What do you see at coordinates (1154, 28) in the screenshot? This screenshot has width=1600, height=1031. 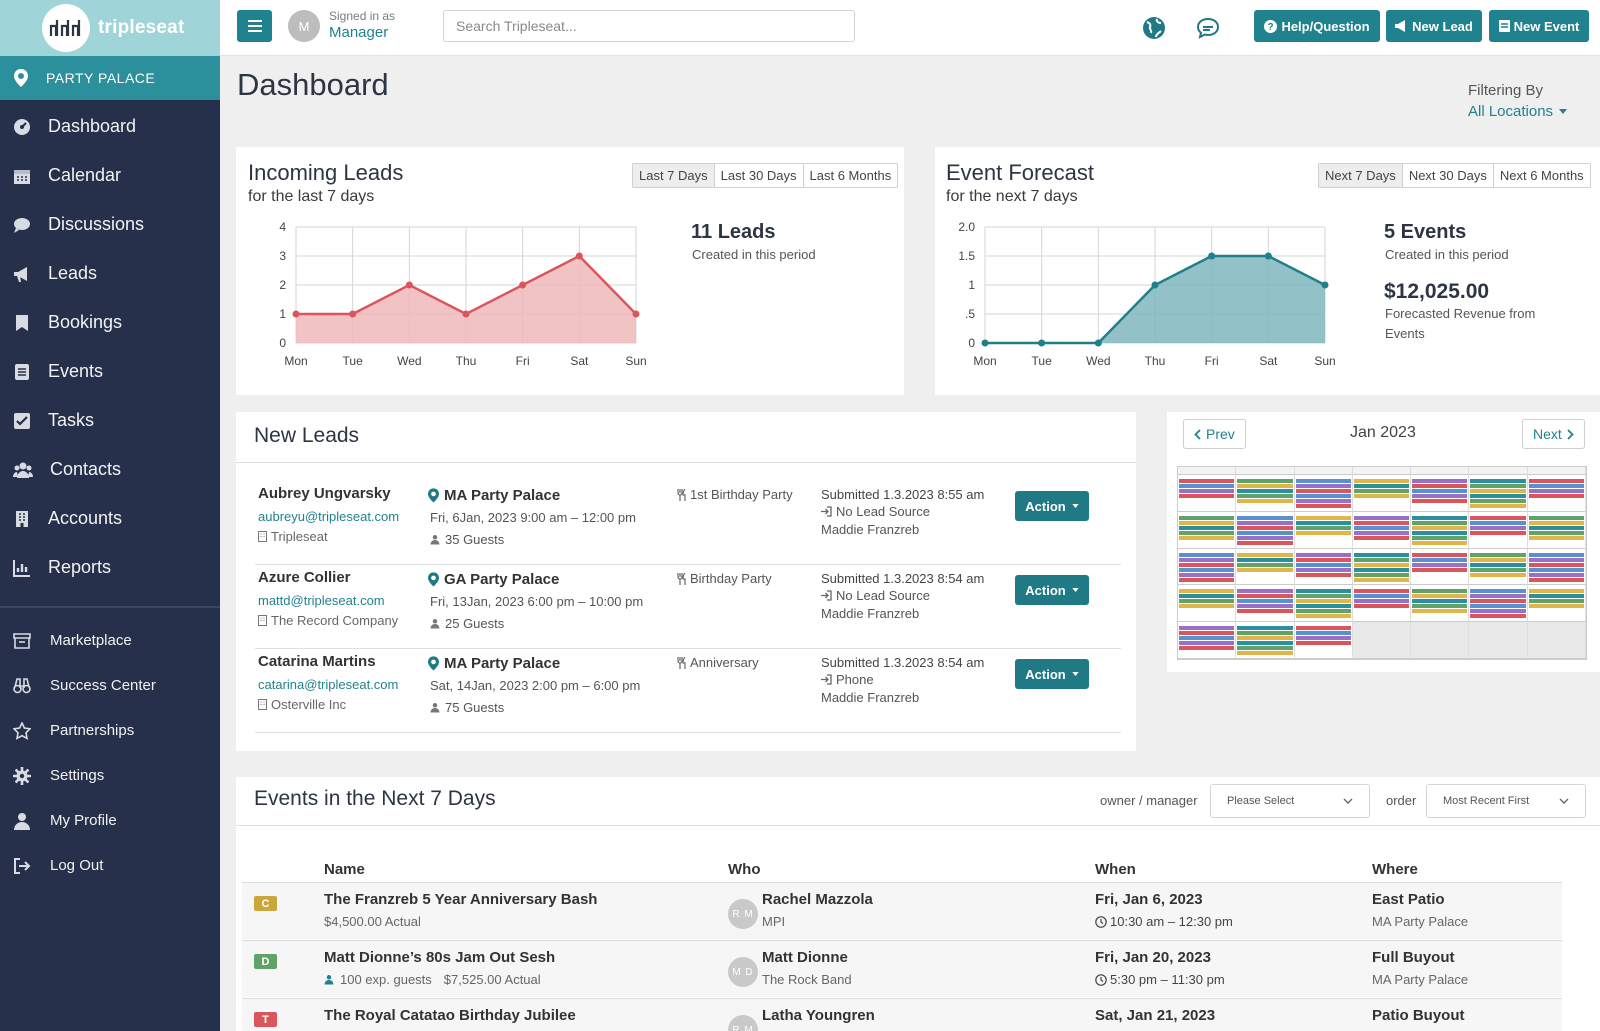 I see `globe-icon` at bounding box center [1154, 28].